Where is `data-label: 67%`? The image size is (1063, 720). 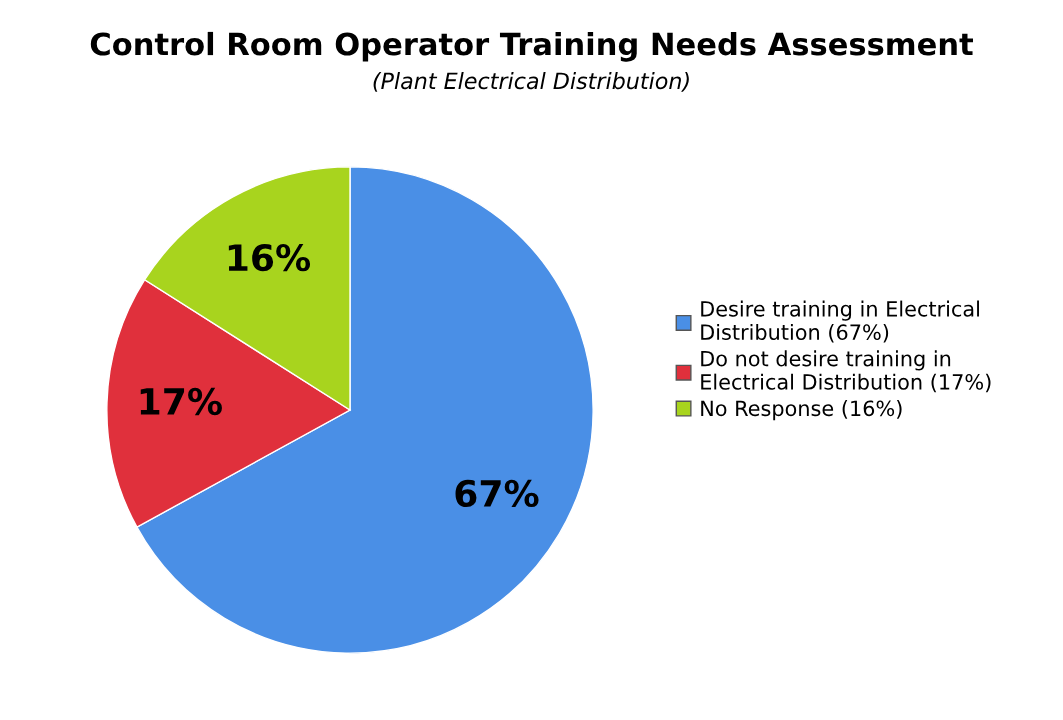 data-label: 67% is located at coordinates (497, 493).